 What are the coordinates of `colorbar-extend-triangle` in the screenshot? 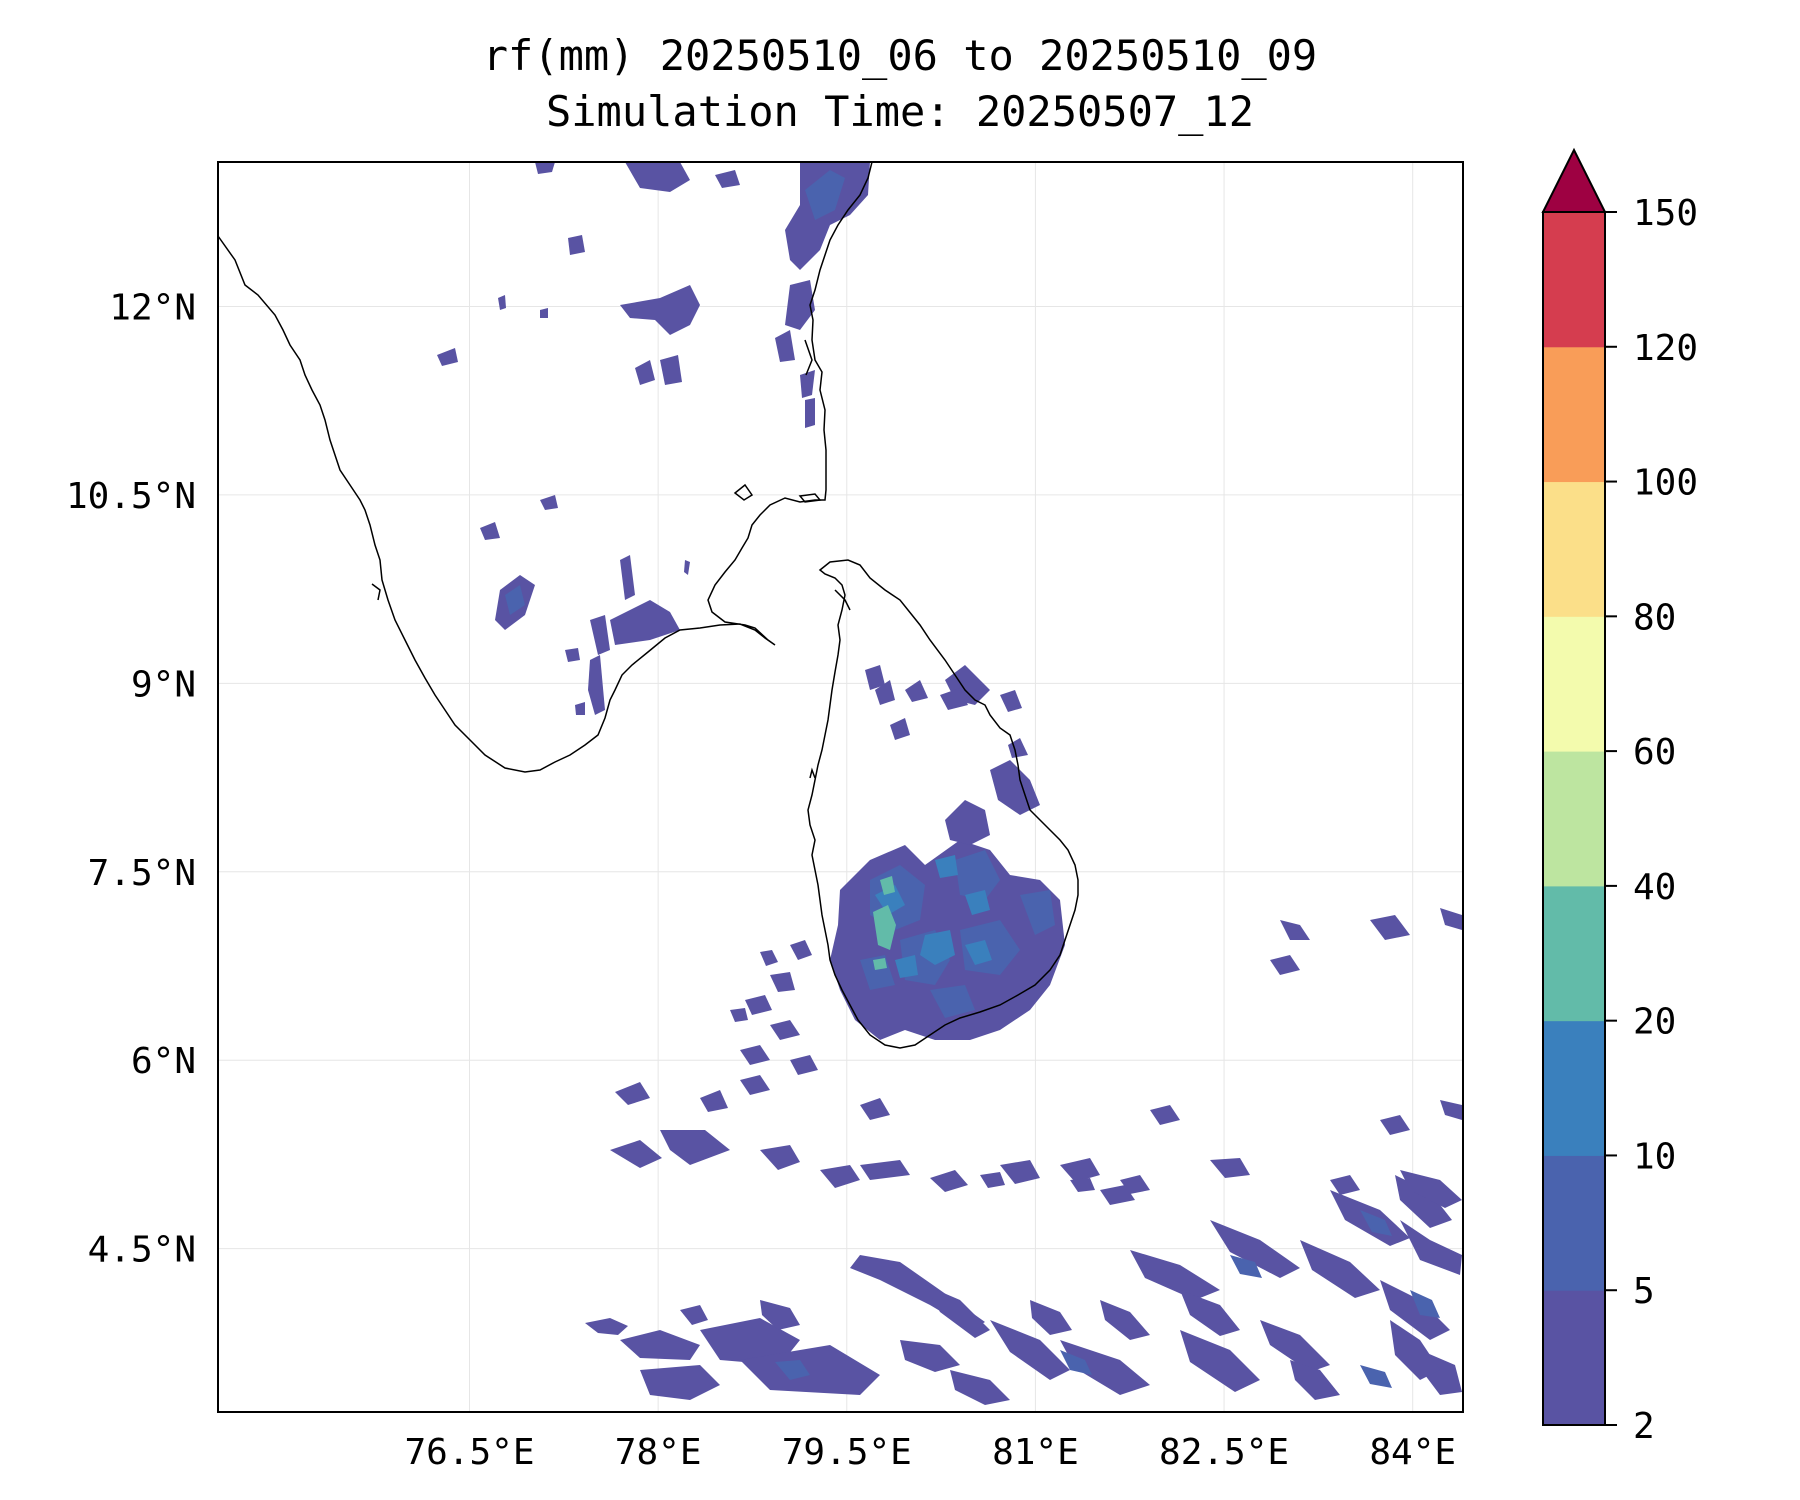 It's located at (1574, 180).